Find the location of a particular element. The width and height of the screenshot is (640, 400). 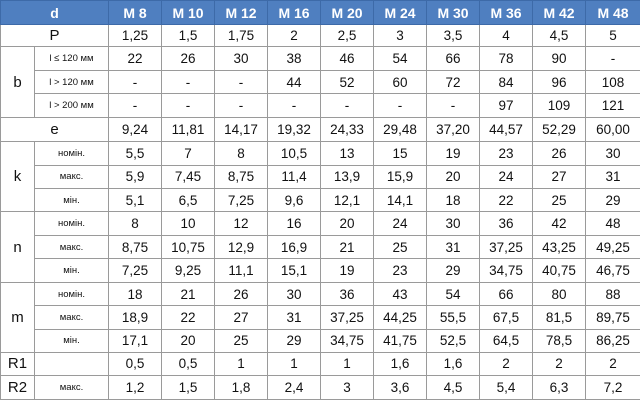

value-cell: 54 is located at coordinates (453, 294).